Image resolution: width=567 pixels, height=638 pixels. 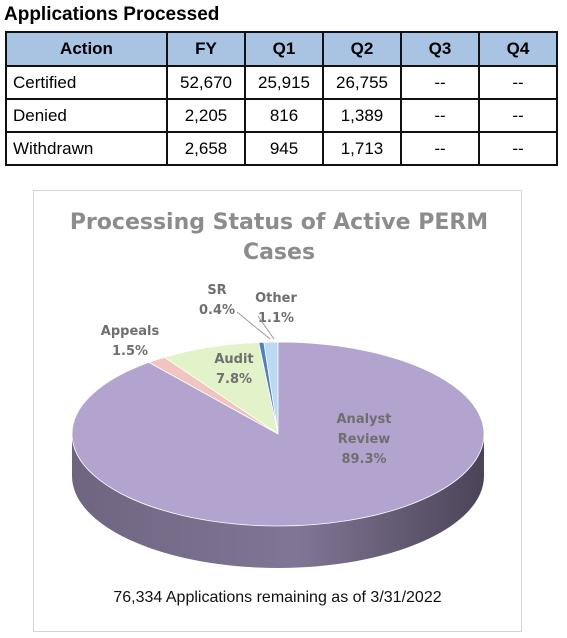 I want to click on action-cell: Withdrawn, so click(x=86, y=148).